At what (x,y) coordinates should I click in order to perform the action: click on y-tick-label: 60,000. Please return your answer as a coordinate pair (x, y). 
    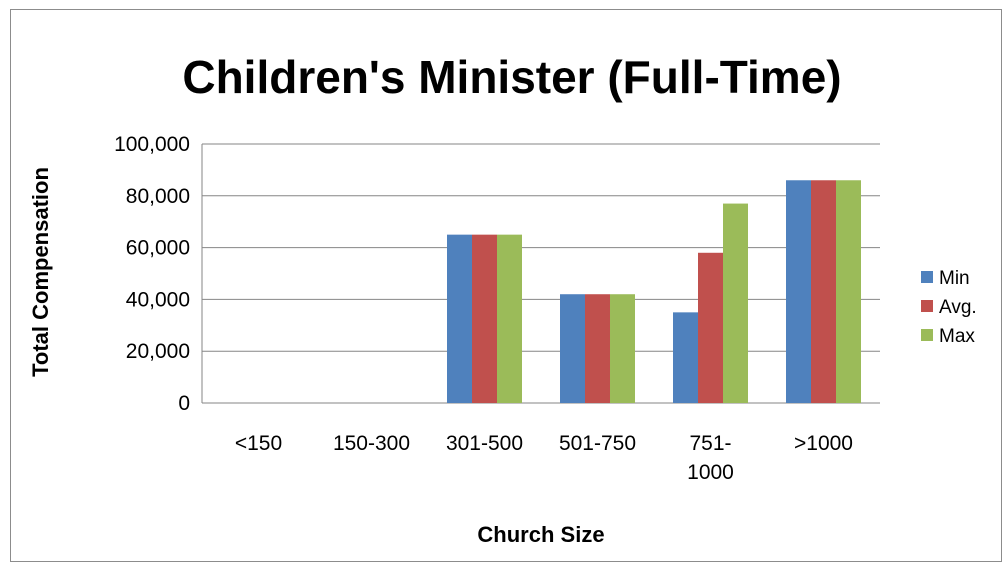
    Looking at the image, I should click on (158, 248).